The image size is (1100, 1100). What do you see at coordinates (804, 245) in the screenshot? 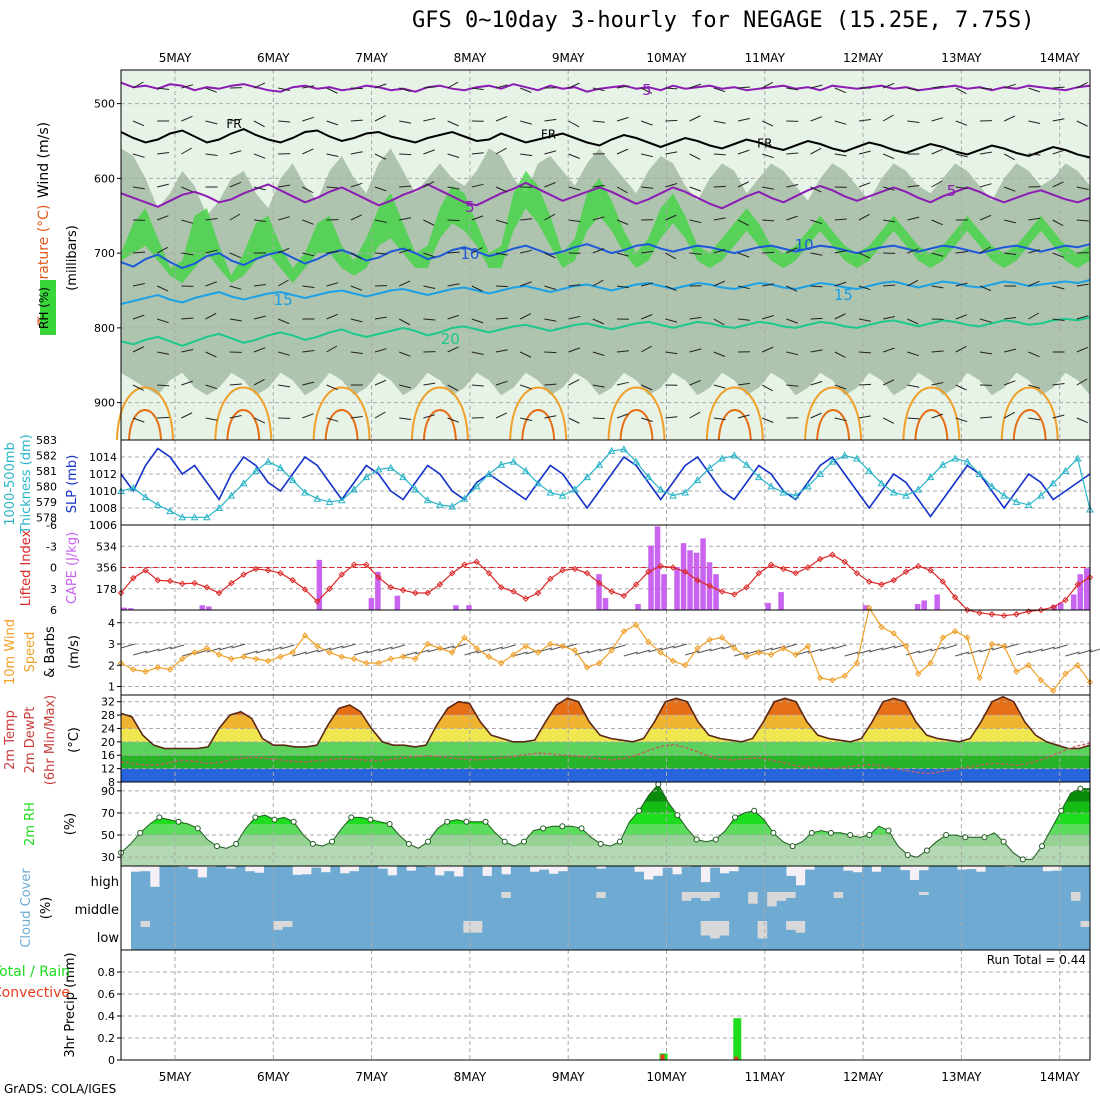
I see `contour-label: 10` at bounding box center [804, 245].